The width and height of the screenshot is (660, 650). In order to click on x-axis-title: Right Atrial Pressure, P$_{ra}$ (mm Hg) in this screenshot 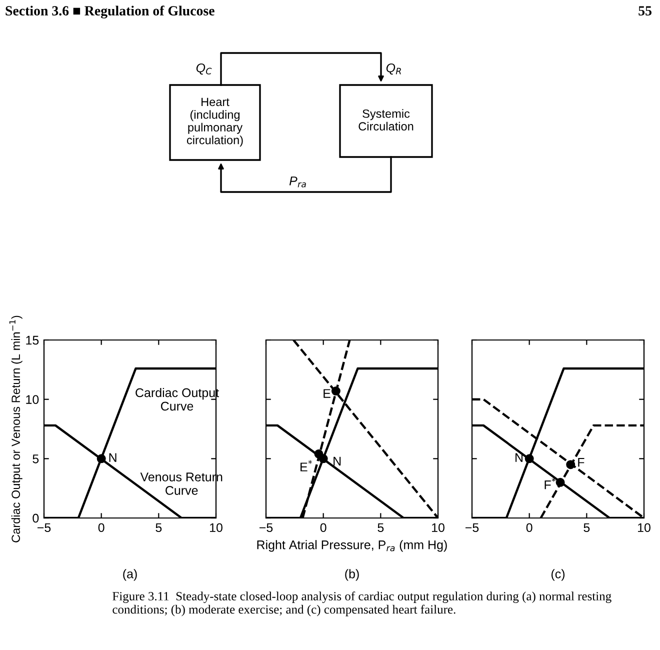, I will do `click(352, 546)`.